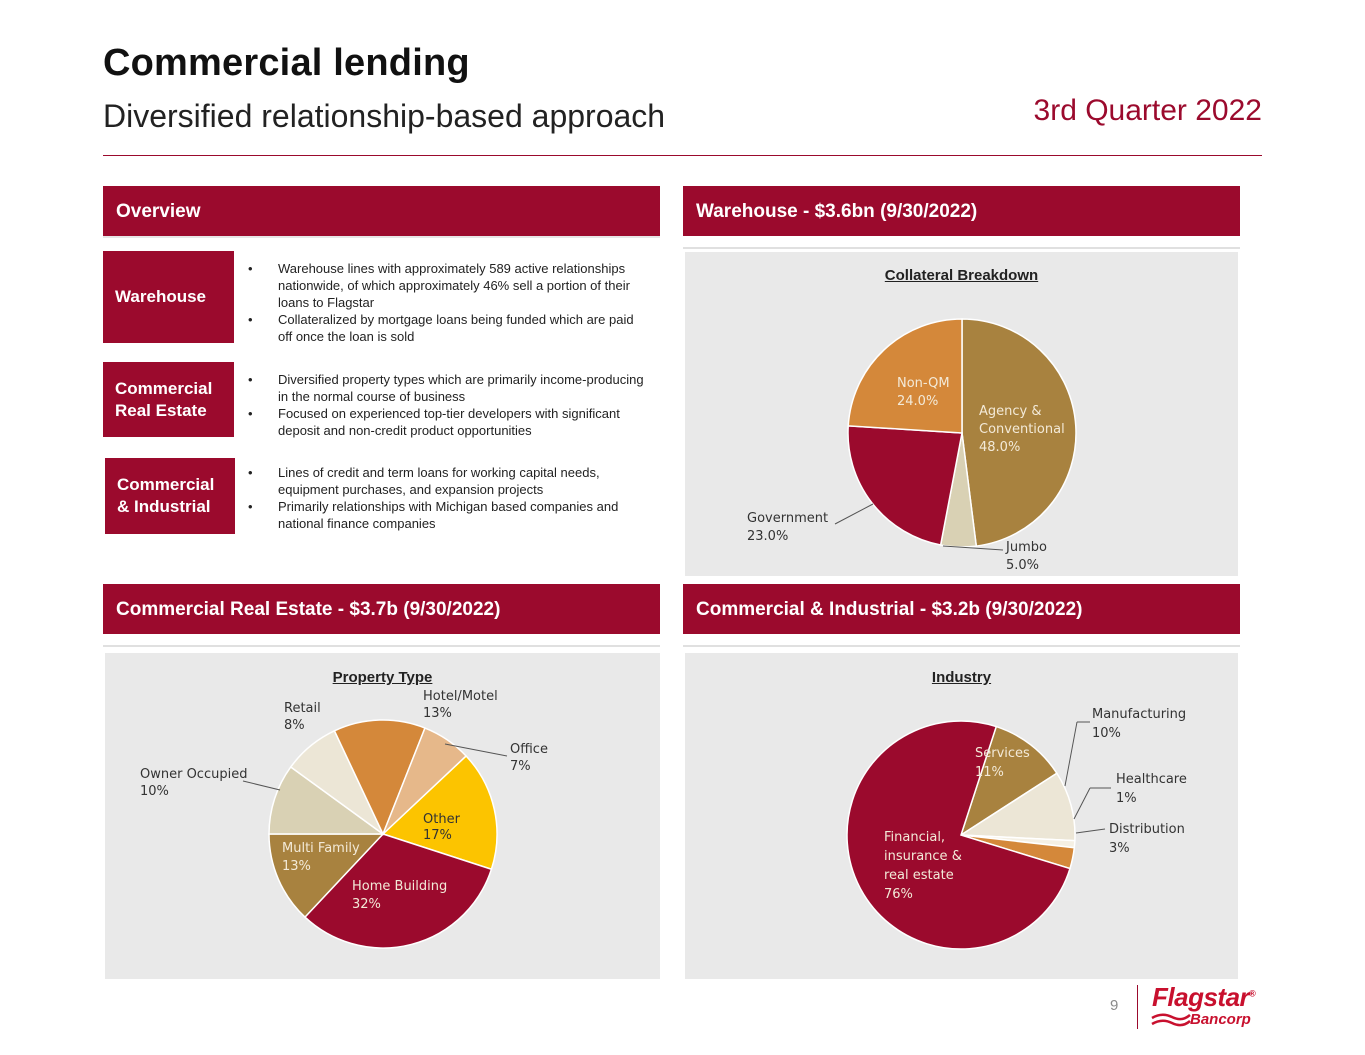 This screenshot has height=1055, width=1365. Describe the element at coordinates (302, 717) in the screenshot. I see `slice-label: Retail 8%` at that location.